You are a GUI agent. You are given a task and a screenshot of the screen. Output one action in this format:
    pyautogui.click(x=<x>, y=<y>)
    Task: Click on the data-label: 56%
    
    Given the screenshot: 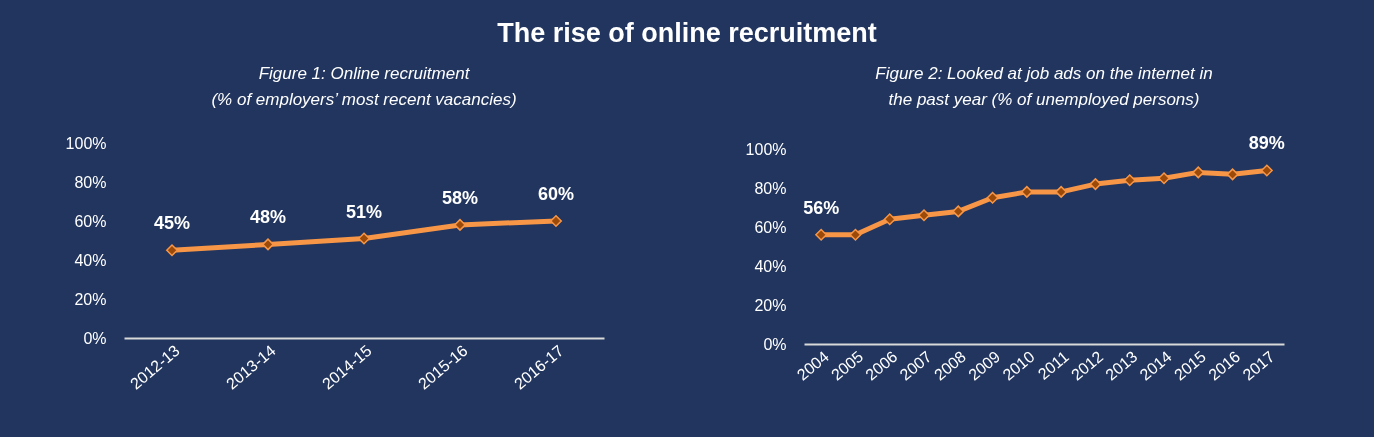 What is the action you would take?
    pyautogui.click(x=821, y=207)
    